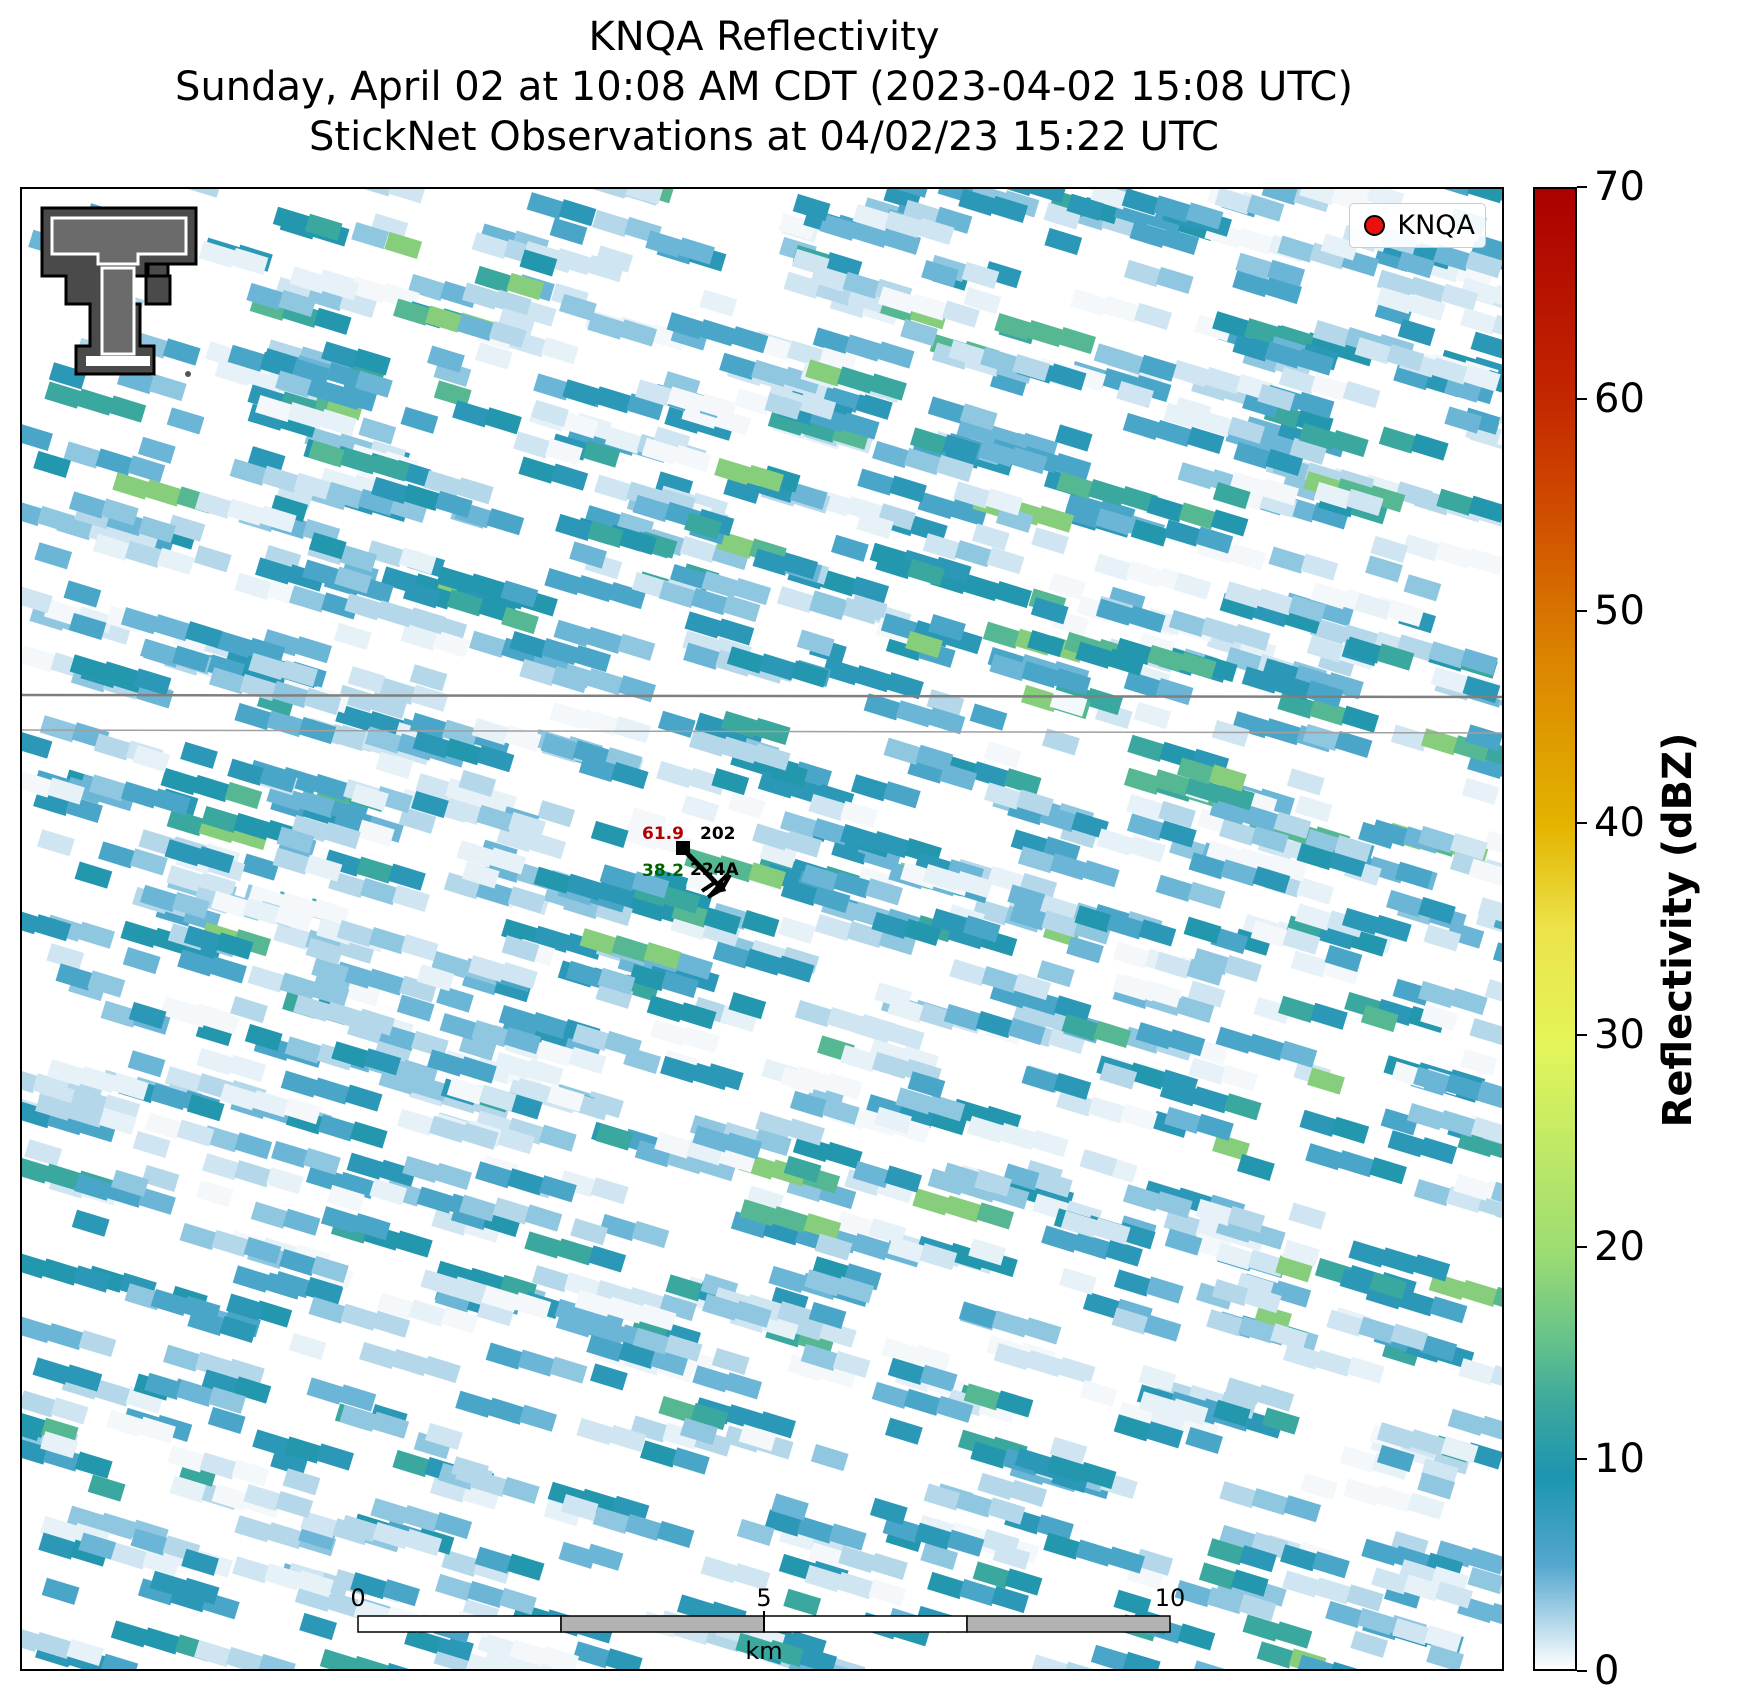  I want to click on colorbar-tick-label: 20, so click(1619, 1247).